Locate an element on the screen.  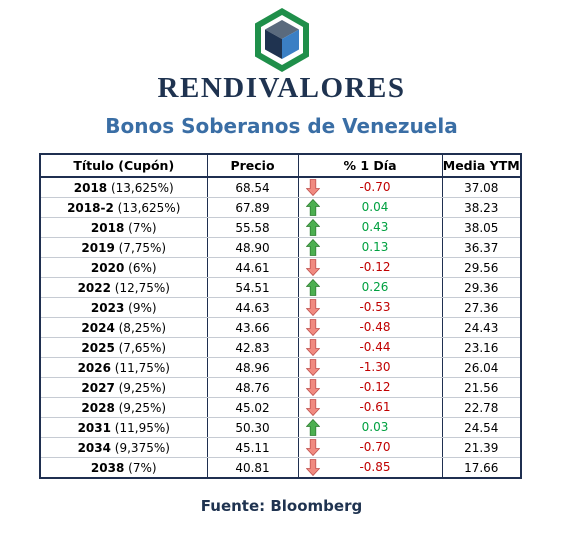
bond-change-value: -0.12 is located at coordinates (375, 387).